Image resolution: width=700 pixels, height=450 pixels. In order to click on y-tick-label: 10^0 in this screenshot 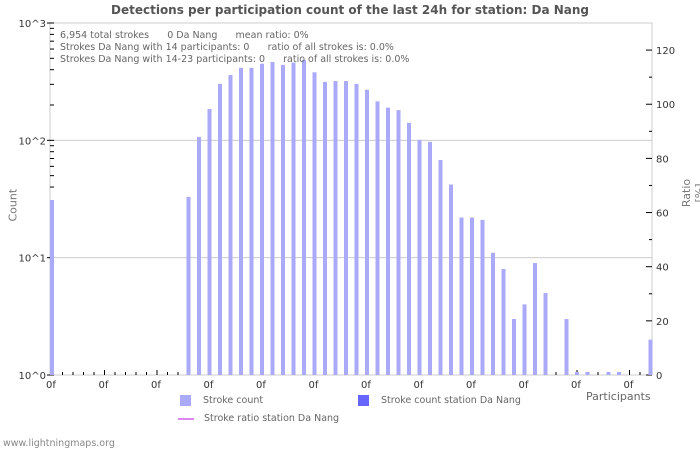, I will do `click(32, 376)`.